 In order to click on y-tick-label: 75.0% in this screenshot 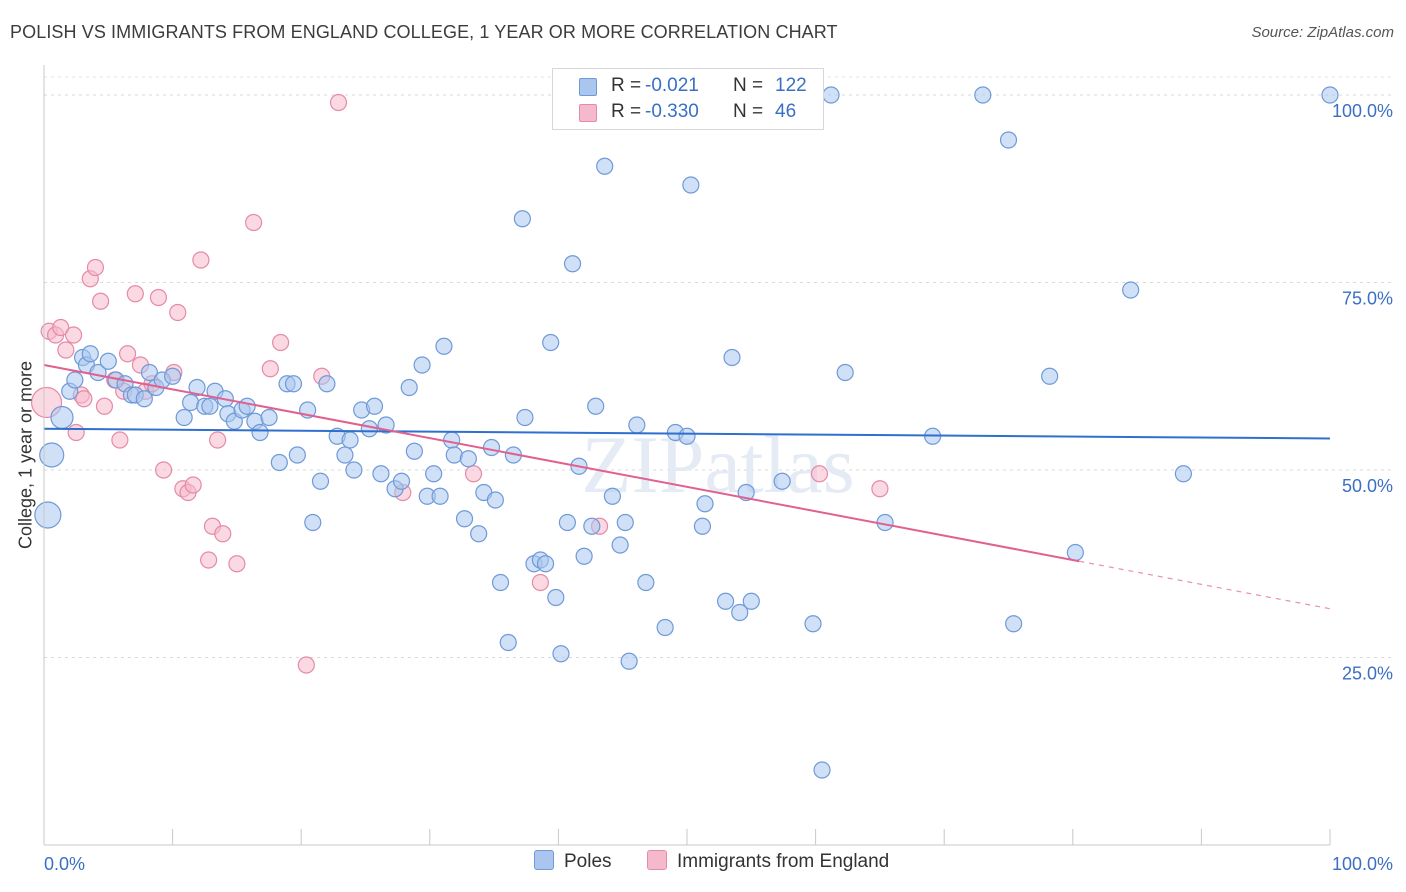, I will do `click(1367, 299)`.